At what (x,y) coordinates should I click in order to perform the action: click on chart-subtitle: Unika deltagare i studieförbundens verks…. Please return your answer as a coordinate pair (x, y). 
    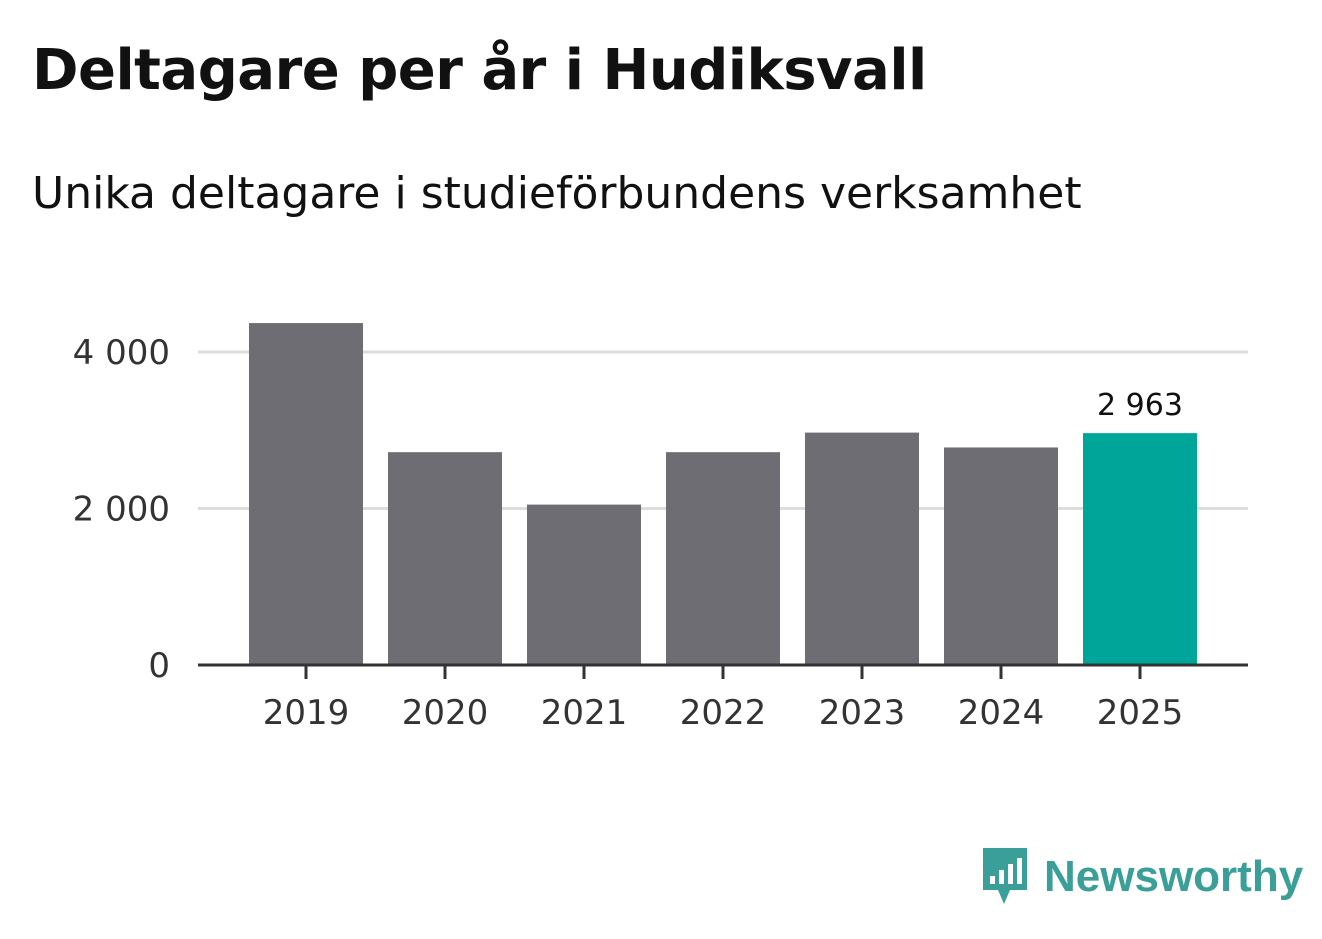
    Looking at the image, I should click on (557, 193).